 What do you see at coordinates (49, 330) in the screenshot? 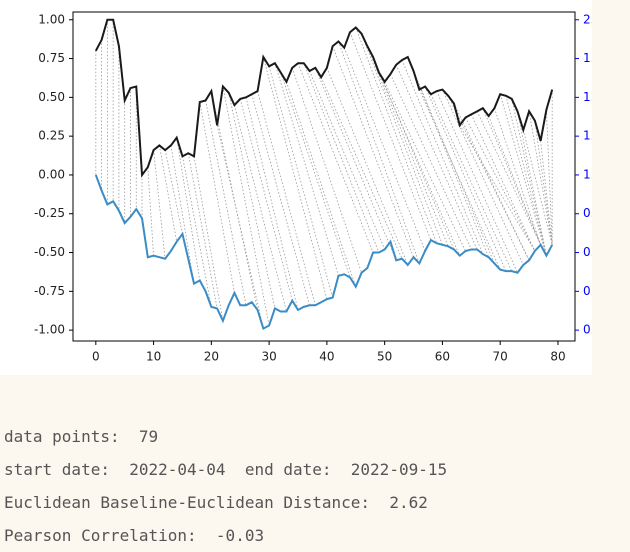
I see `y-tick-label: -1.00` at bounding box center [49, 330].